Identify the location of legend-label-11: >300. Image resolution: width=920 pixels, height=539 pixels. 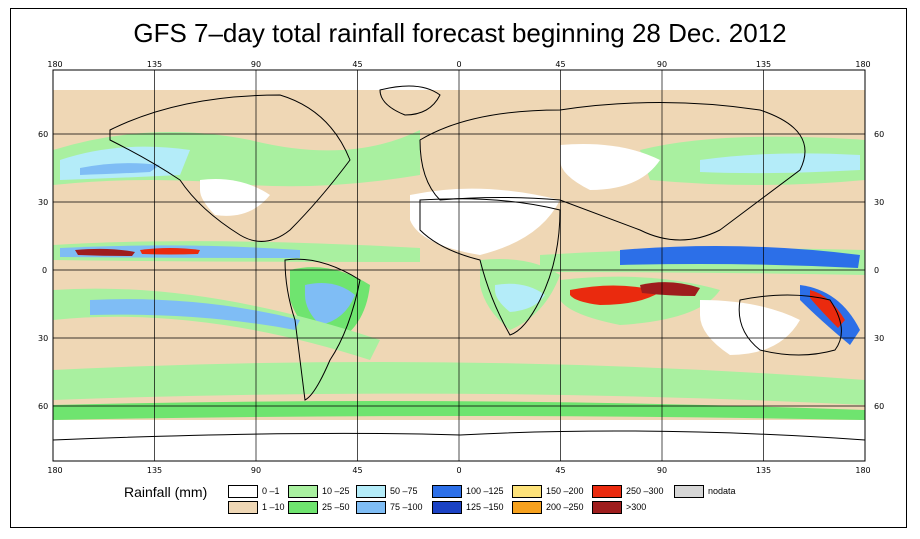
(636, 507).